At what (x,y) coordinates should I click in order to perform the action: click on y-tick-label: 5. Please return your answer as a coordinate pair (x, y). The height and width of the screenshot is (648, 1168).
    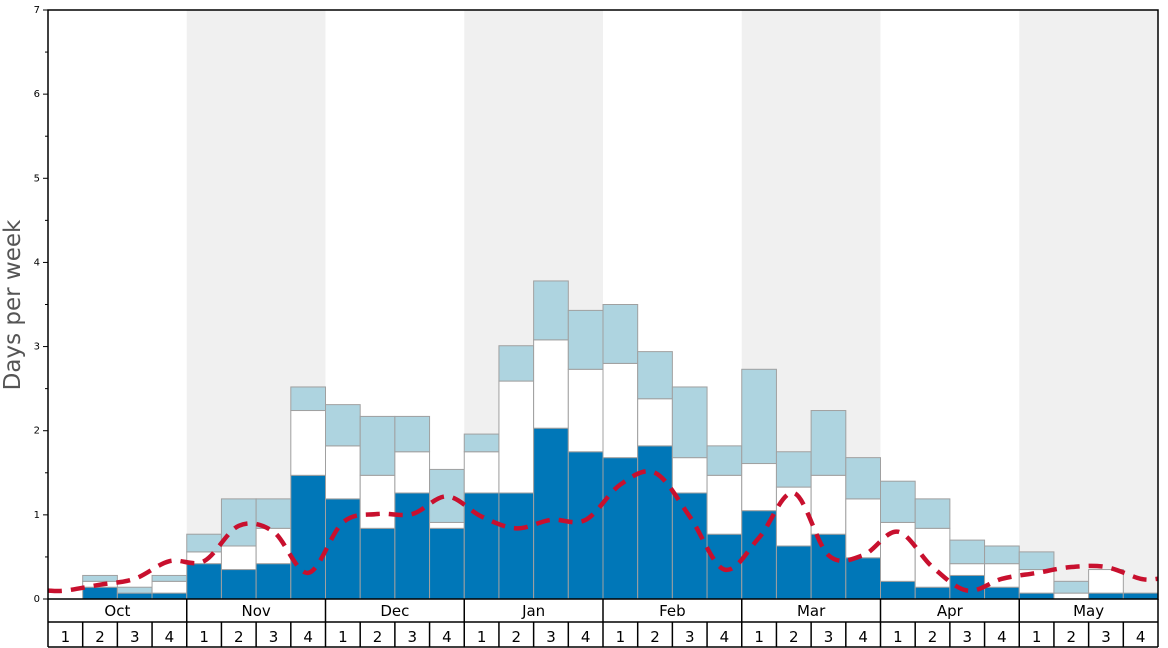
    Looking at the image, I should click on (37, 178).